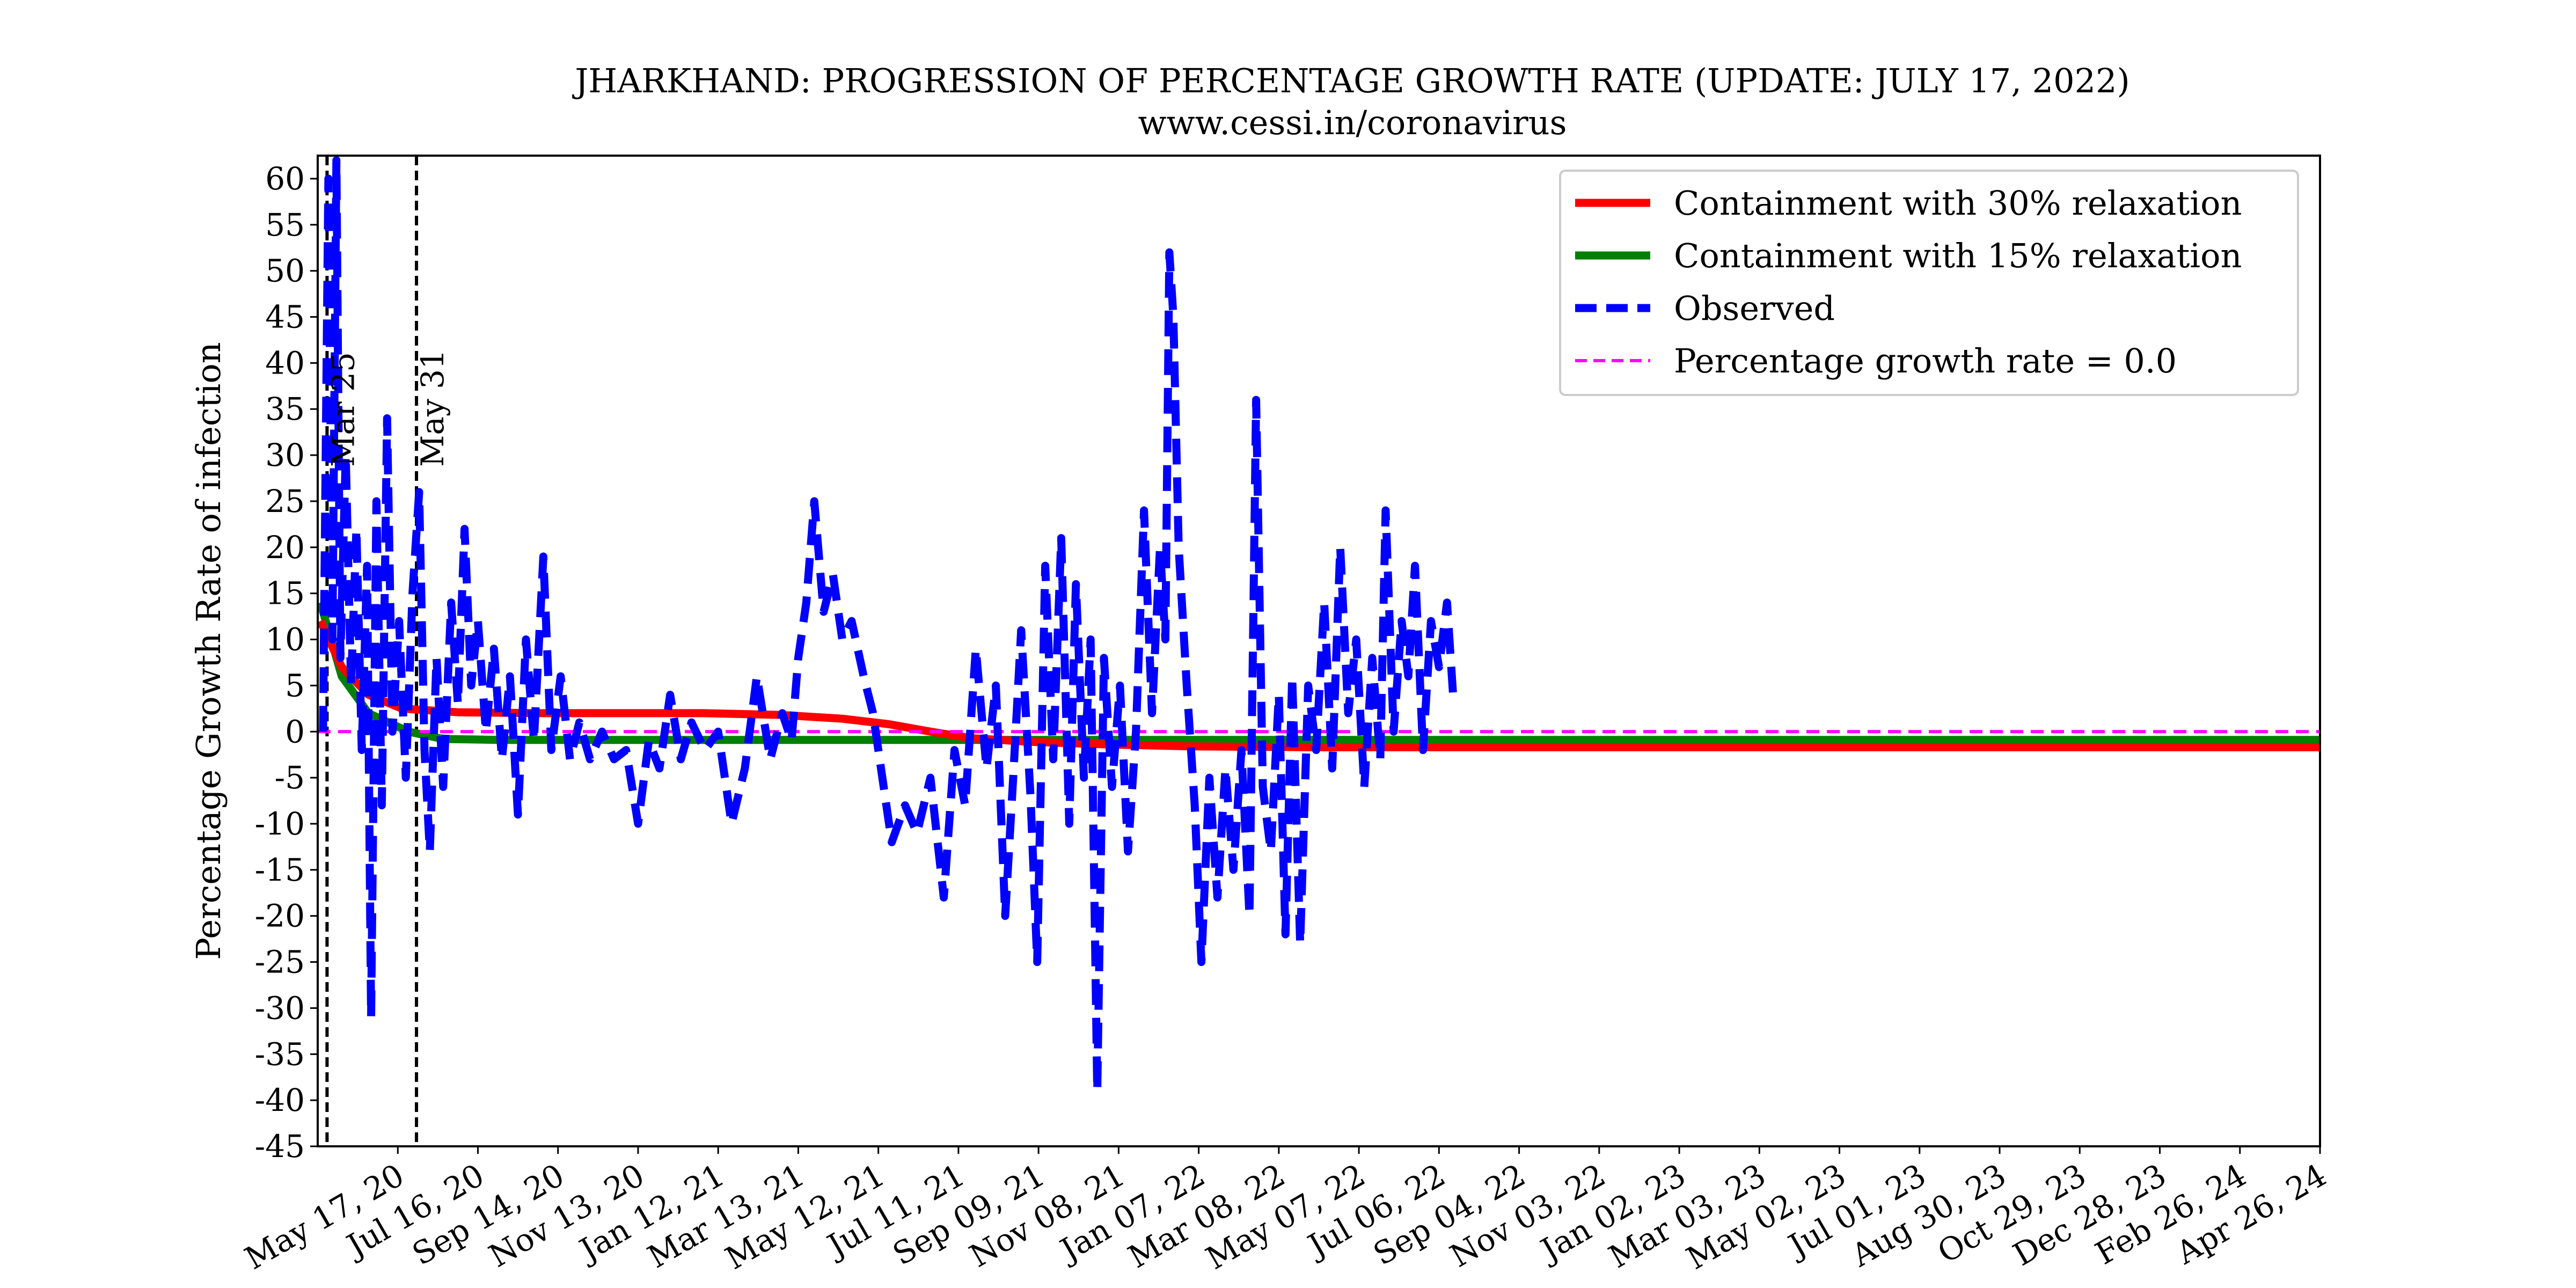 The width and height of the screenshot is (2576, 1288). What do you see at coordinates (280, 1054) in the screenshot?
I see `y-tick-label-19: -35` at bounding box center [280, 1054].